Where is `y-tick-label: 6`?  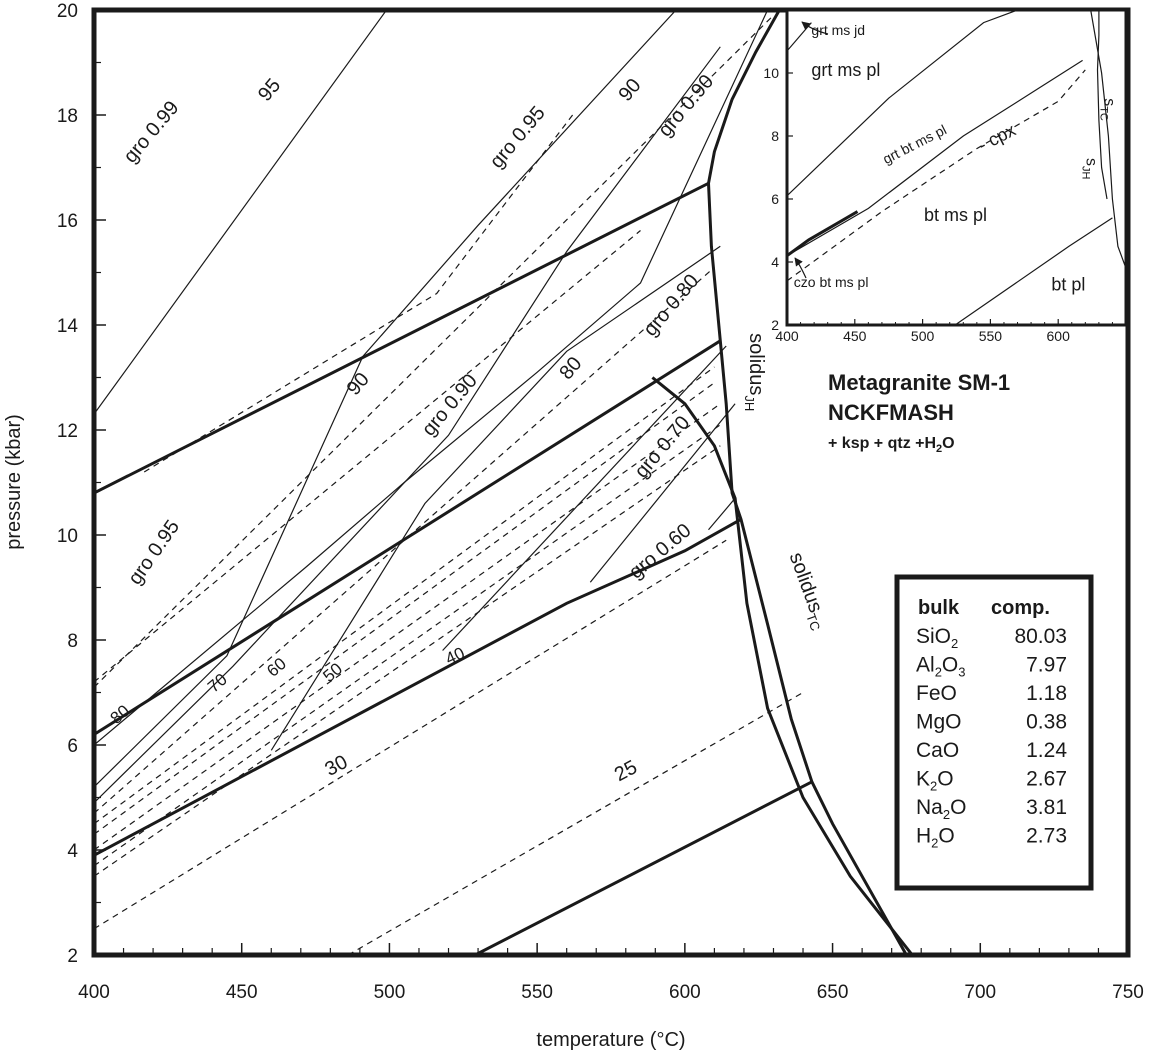 y-tick-label: 6 is located at coordinates (72, 746).